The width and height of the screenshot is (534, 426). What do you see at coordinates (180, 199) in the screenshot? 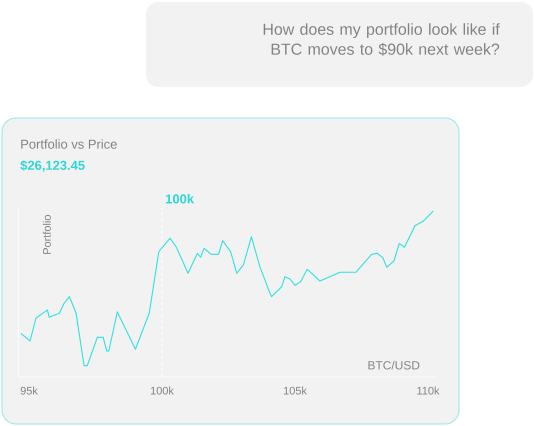
I see `ref-line-label: 100k` at bounding box center [180, 199].